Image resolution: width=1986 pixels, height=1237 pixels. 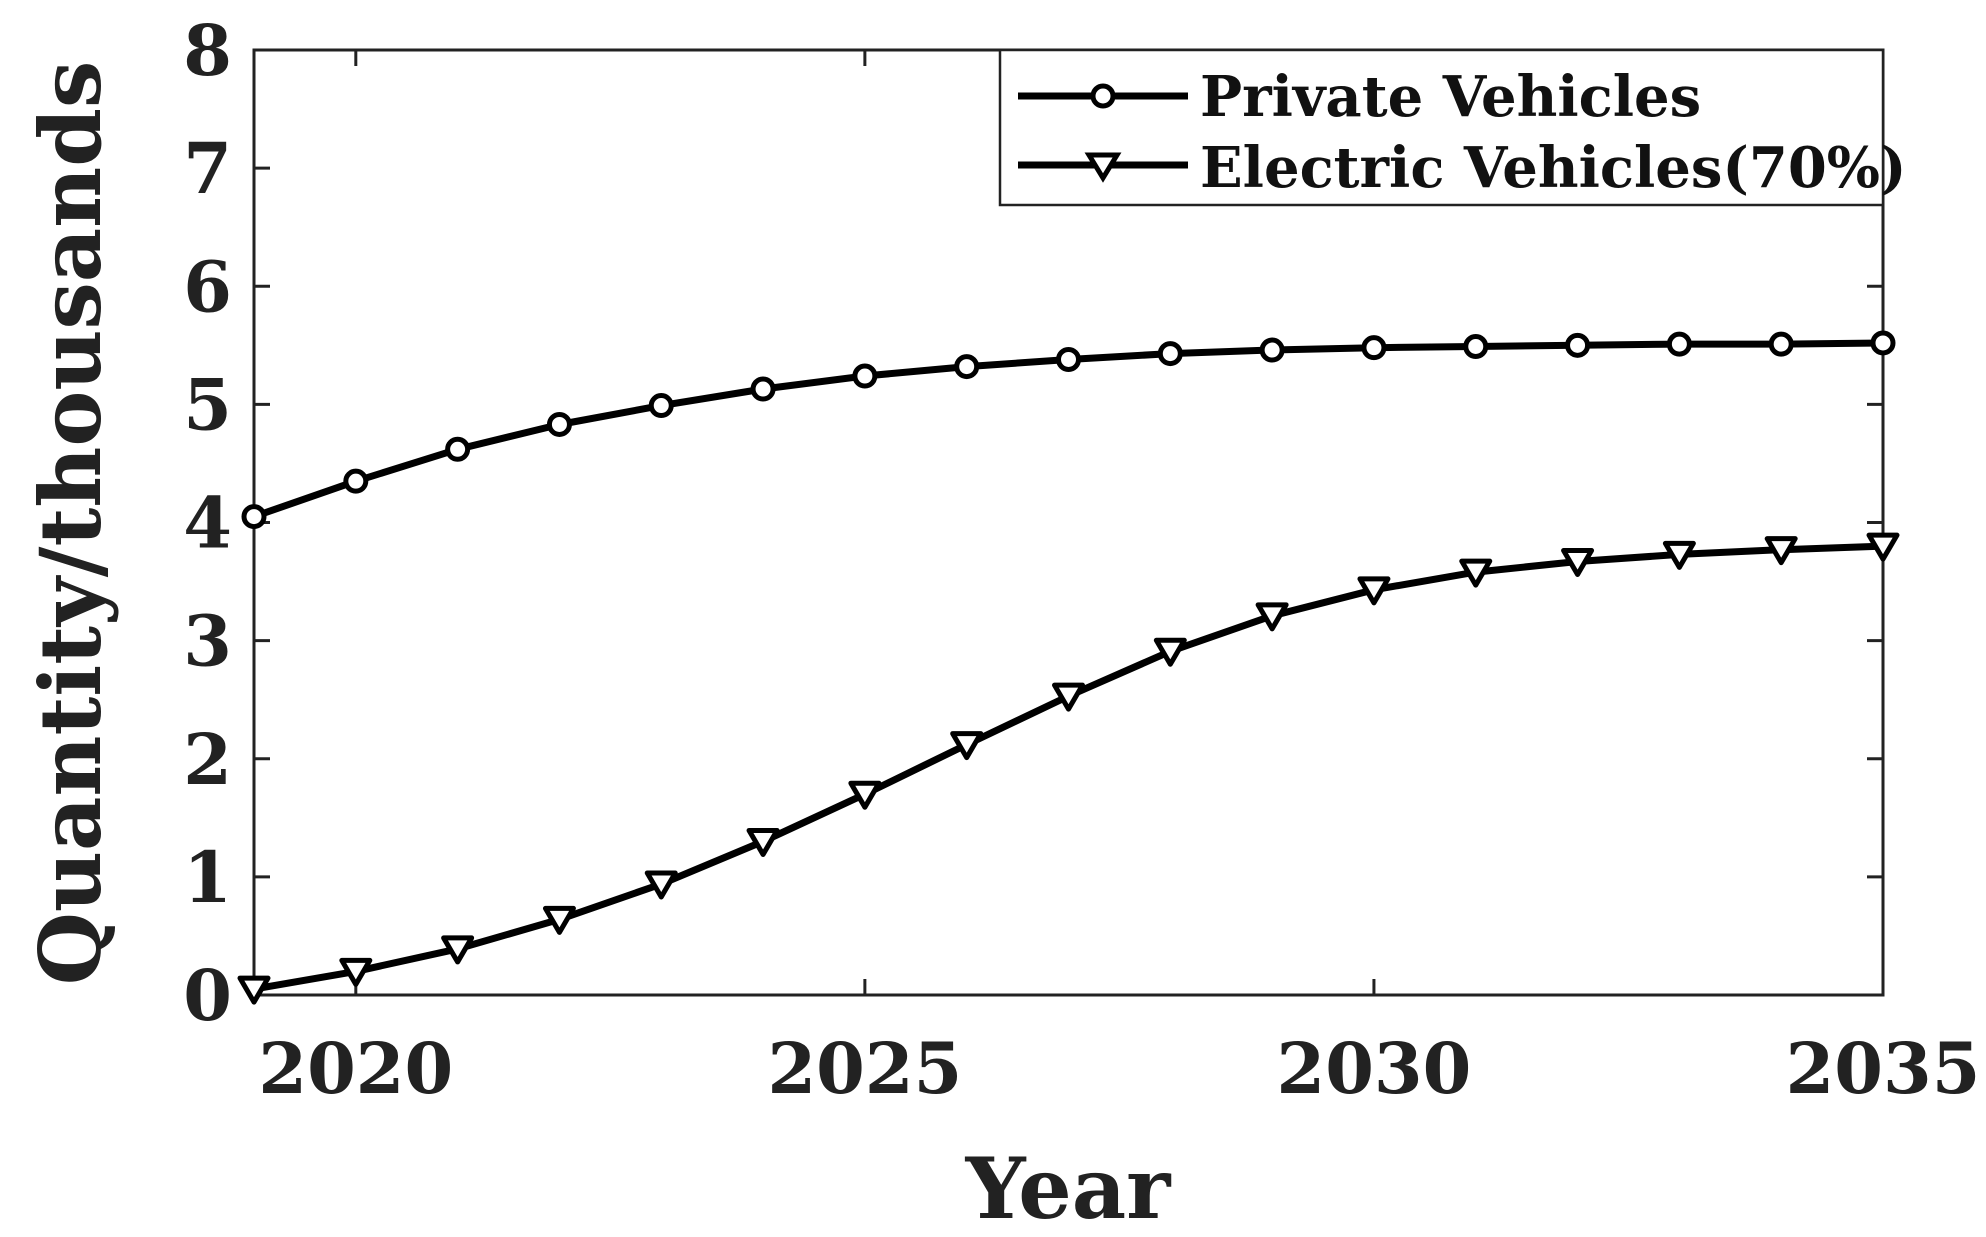 What do you see at coordinates (207, 286) in the screenshot?
I see `y-tick-label: 6` at bounding box center [207, 286].